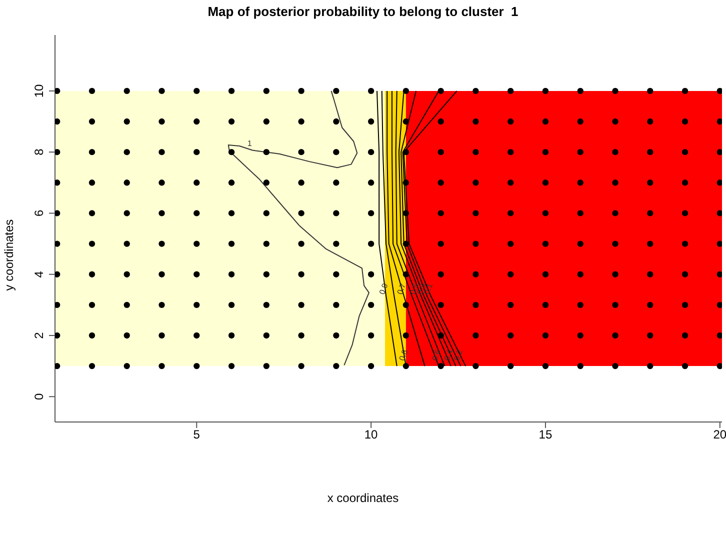 The image size is (726, 534). Describe the element at coordinates (196, 435) in the screenshot. I see `x-tick-label: 5` at that location.